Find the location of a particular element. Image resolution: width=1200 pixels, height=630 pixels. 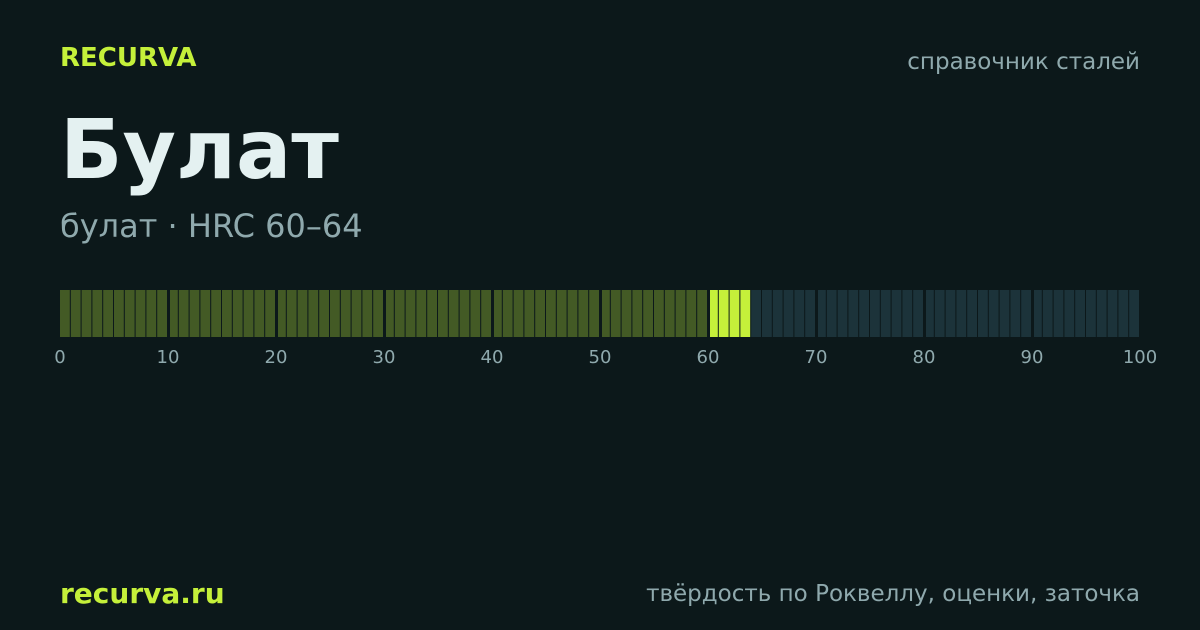

section: справочник сталей is located at coordinates (1023, 62).